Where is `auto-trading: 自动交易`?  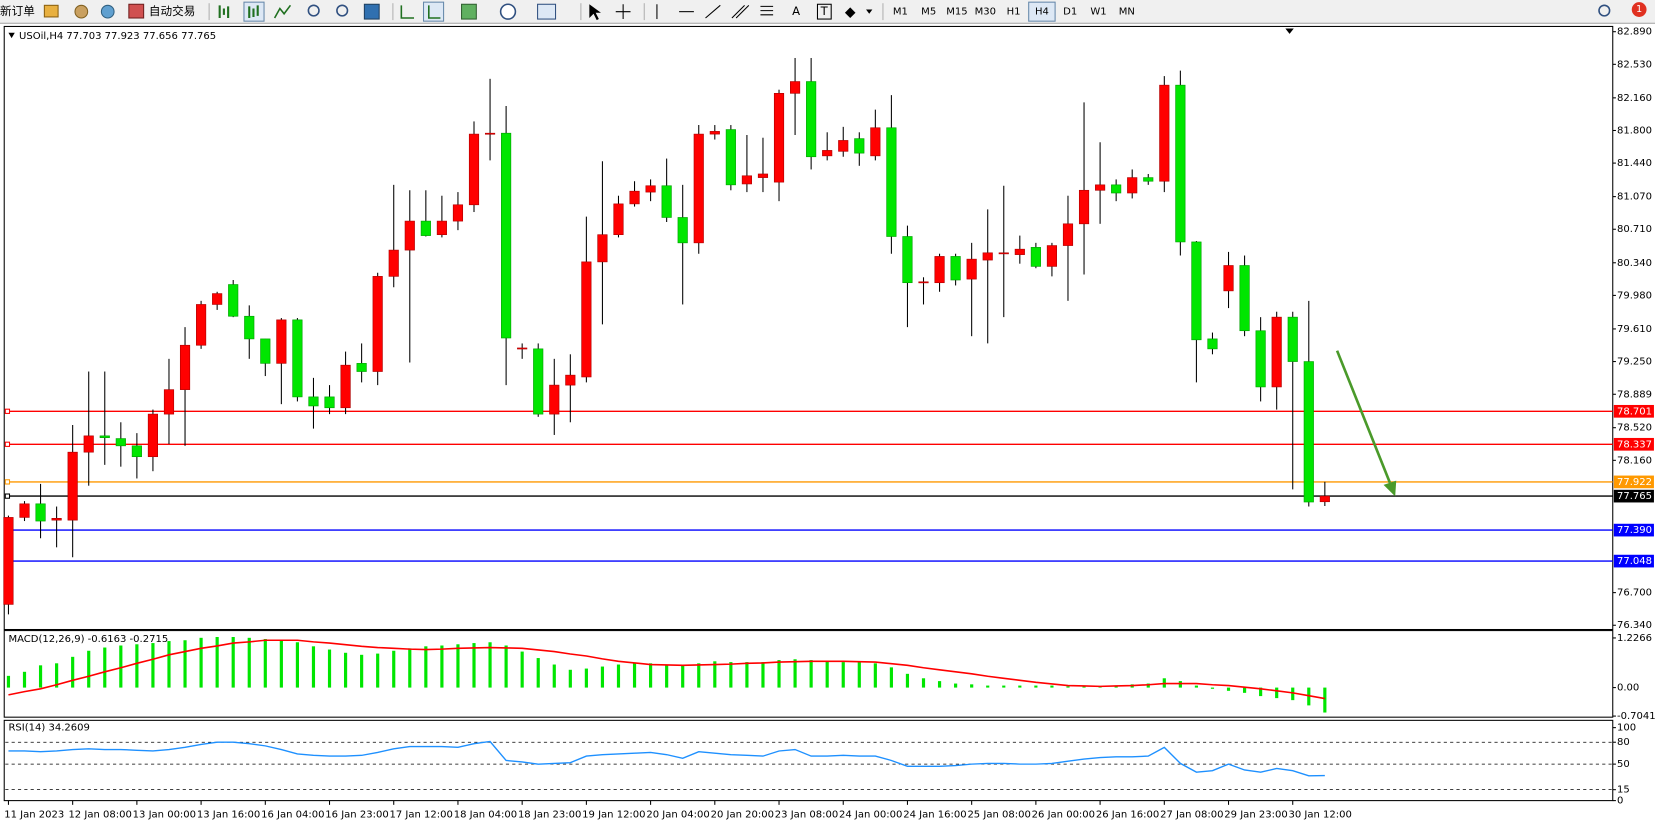 auto-trading: 自动交易 is located at coordinates (172, 11).